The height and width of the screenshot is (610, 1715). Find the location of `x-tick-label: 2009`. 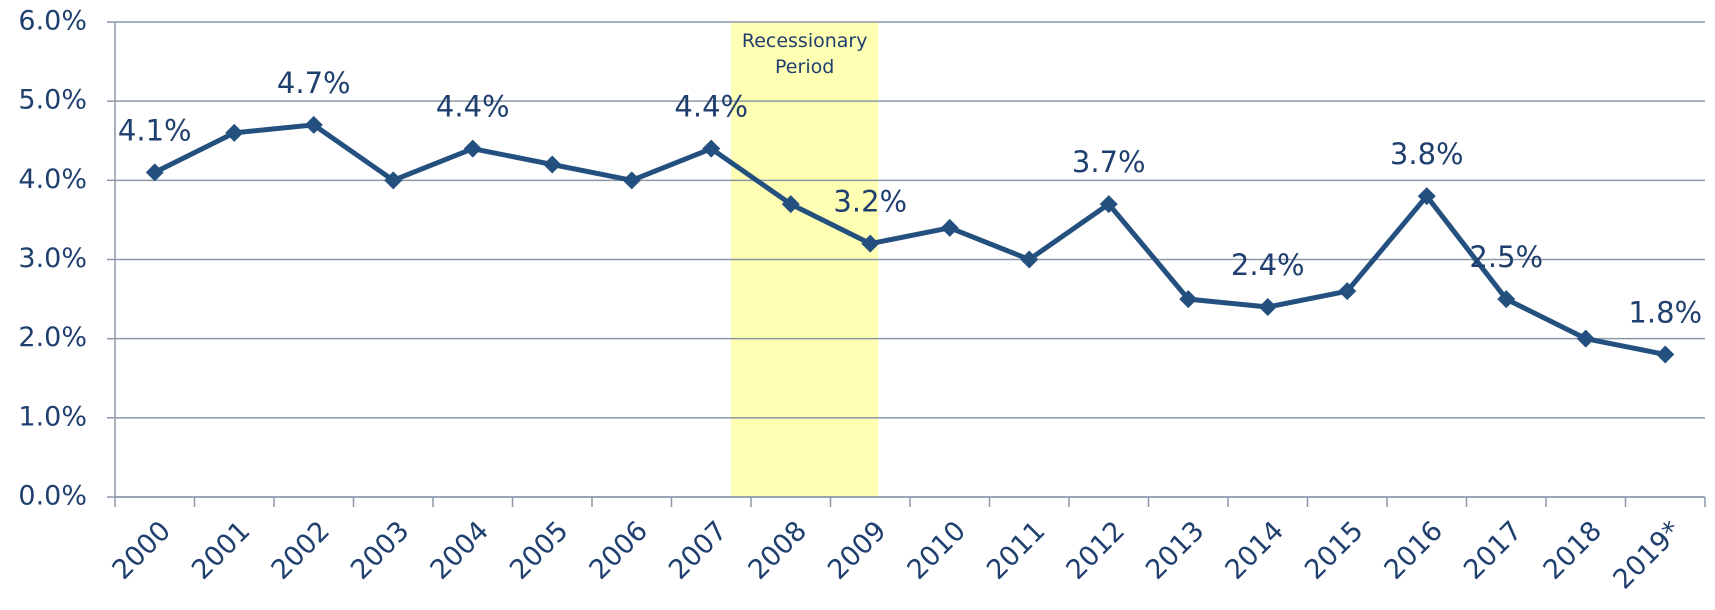

x-tick-label: 2009 is located at coordinates (857, 550).